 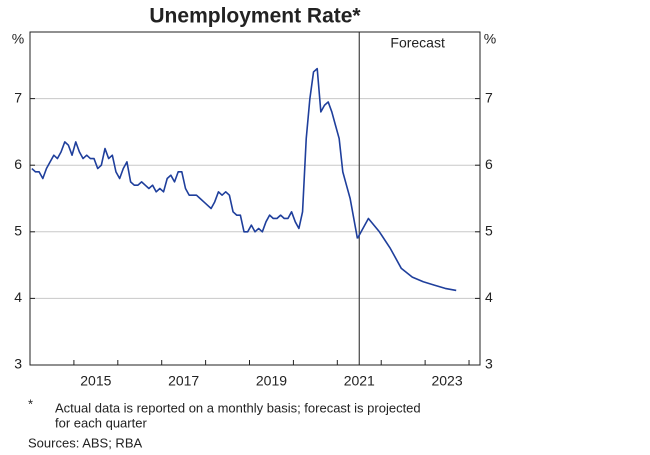 I want to click on chart-title: Unemployment Rate*, so click(x=255, y=16).